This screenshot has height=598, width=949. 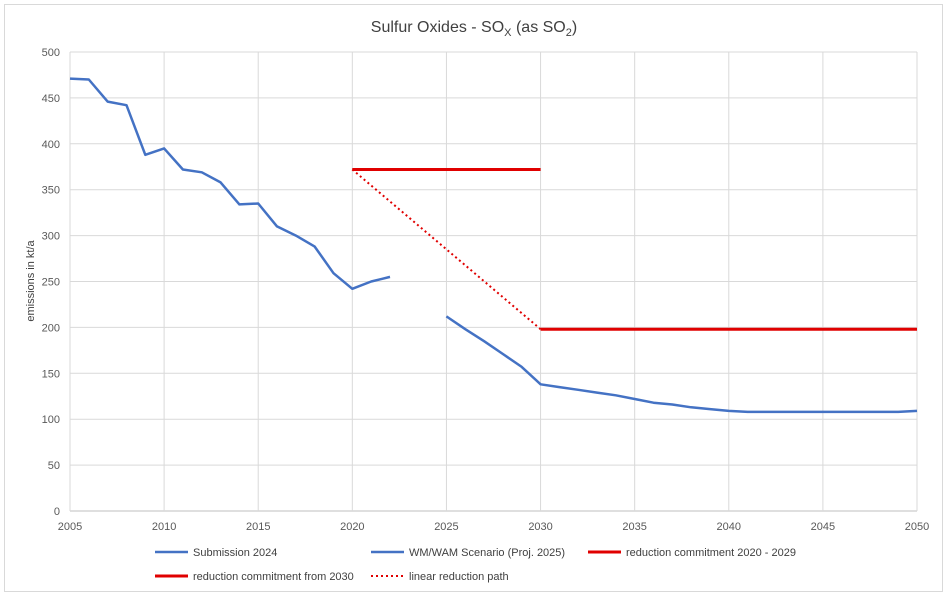 What do you see at coordinates (51, 328) in the screenshot?
I see `y-tick-label-200: 200` at bounding box center [51, 328].